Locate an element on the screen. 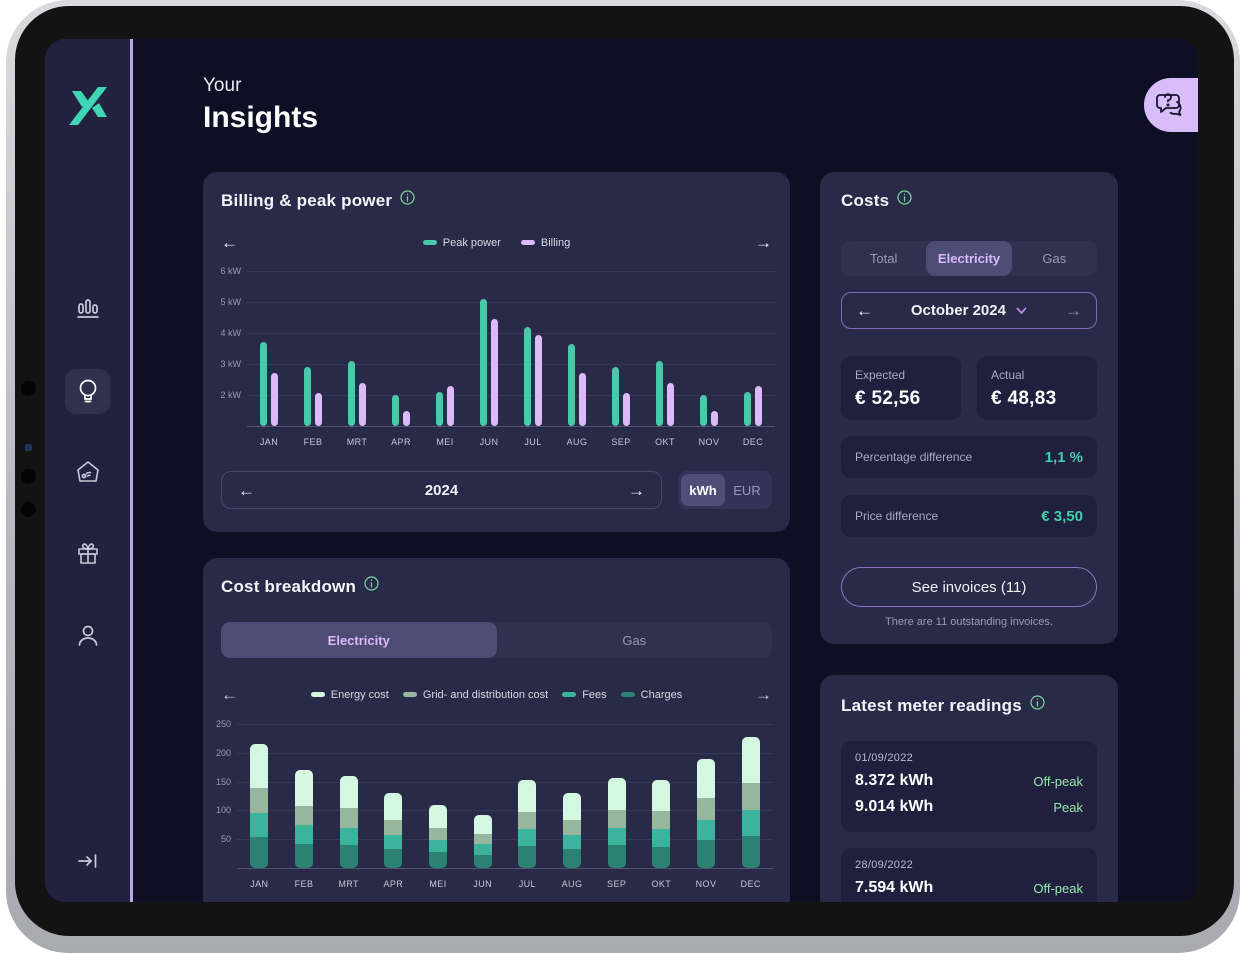 Image resolution: width=1240 pixels, height=953 pixels. expected-value: € 52,56 is located at coordinates (888, 398).